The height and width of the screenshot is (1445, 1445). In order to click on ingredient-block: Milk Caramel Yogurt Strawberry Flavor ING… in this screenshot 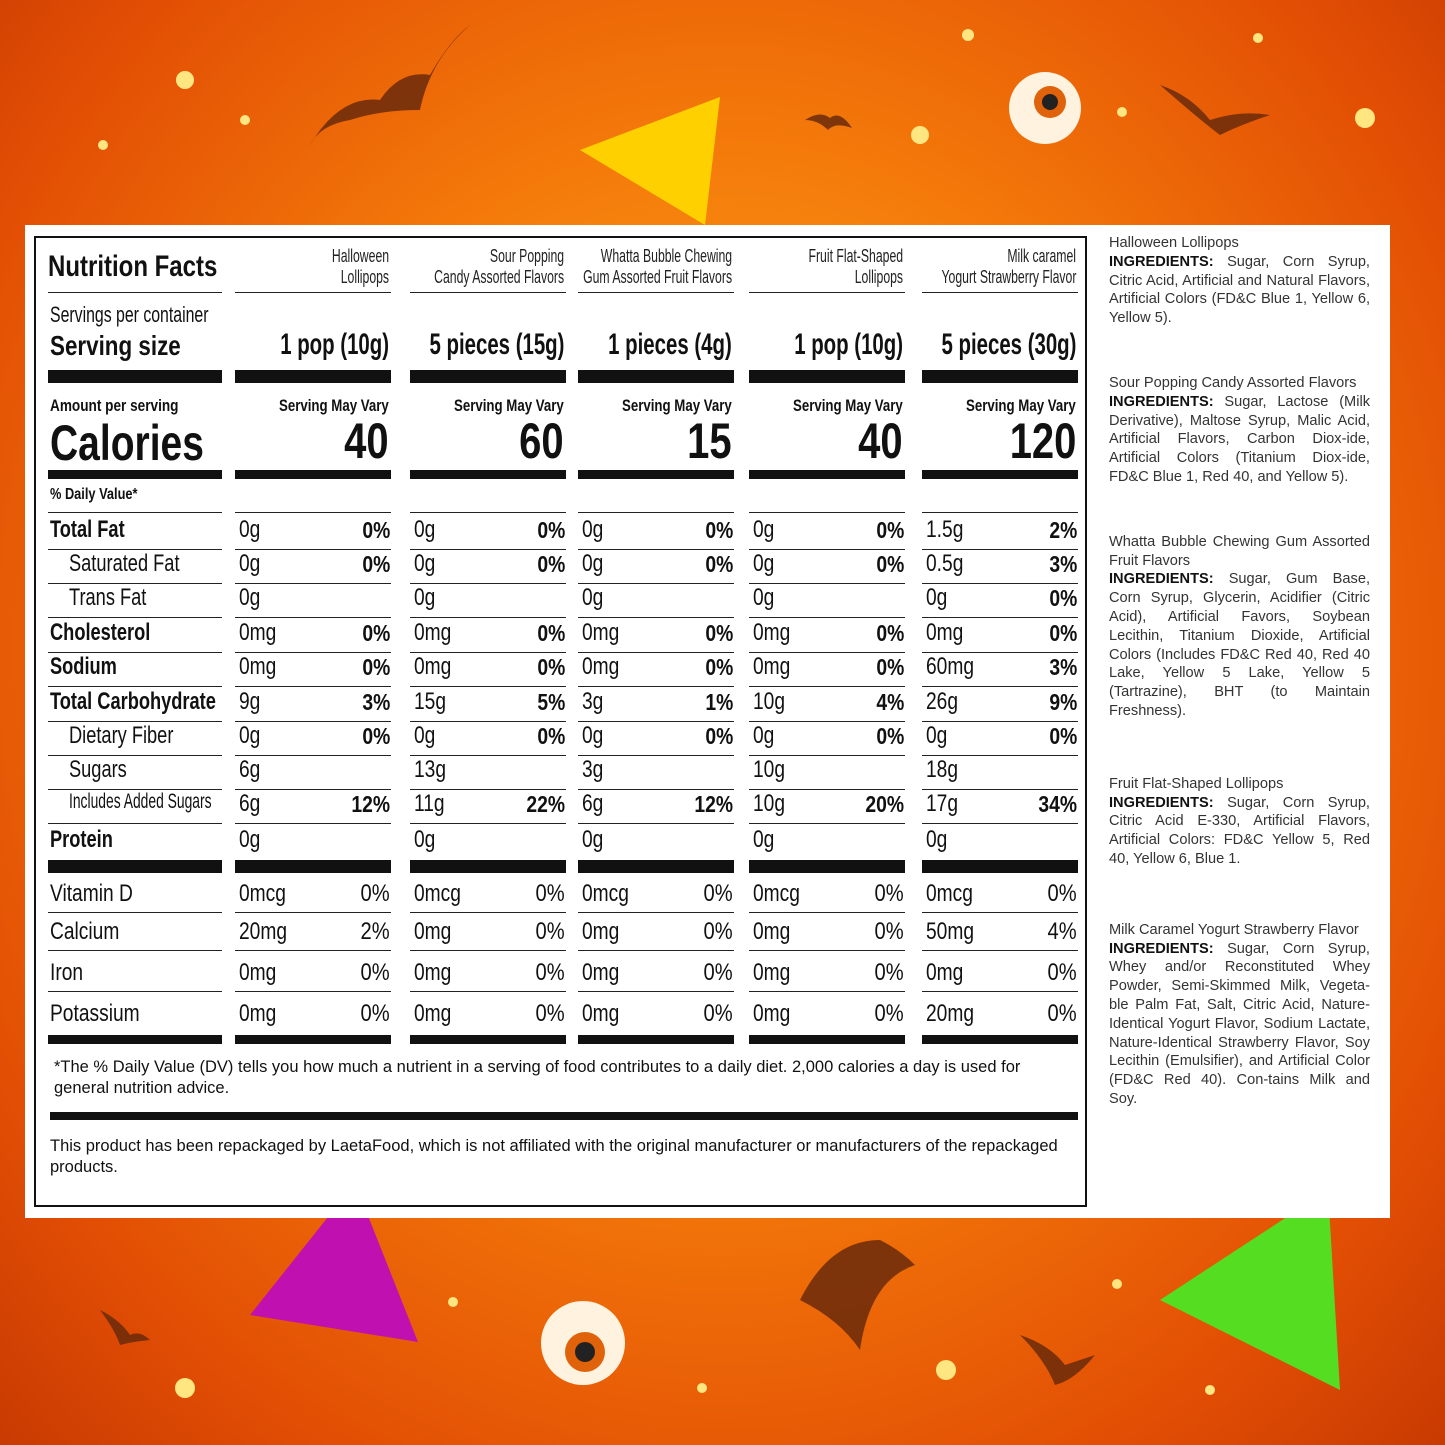, I will do `click(1239, 1015)`.